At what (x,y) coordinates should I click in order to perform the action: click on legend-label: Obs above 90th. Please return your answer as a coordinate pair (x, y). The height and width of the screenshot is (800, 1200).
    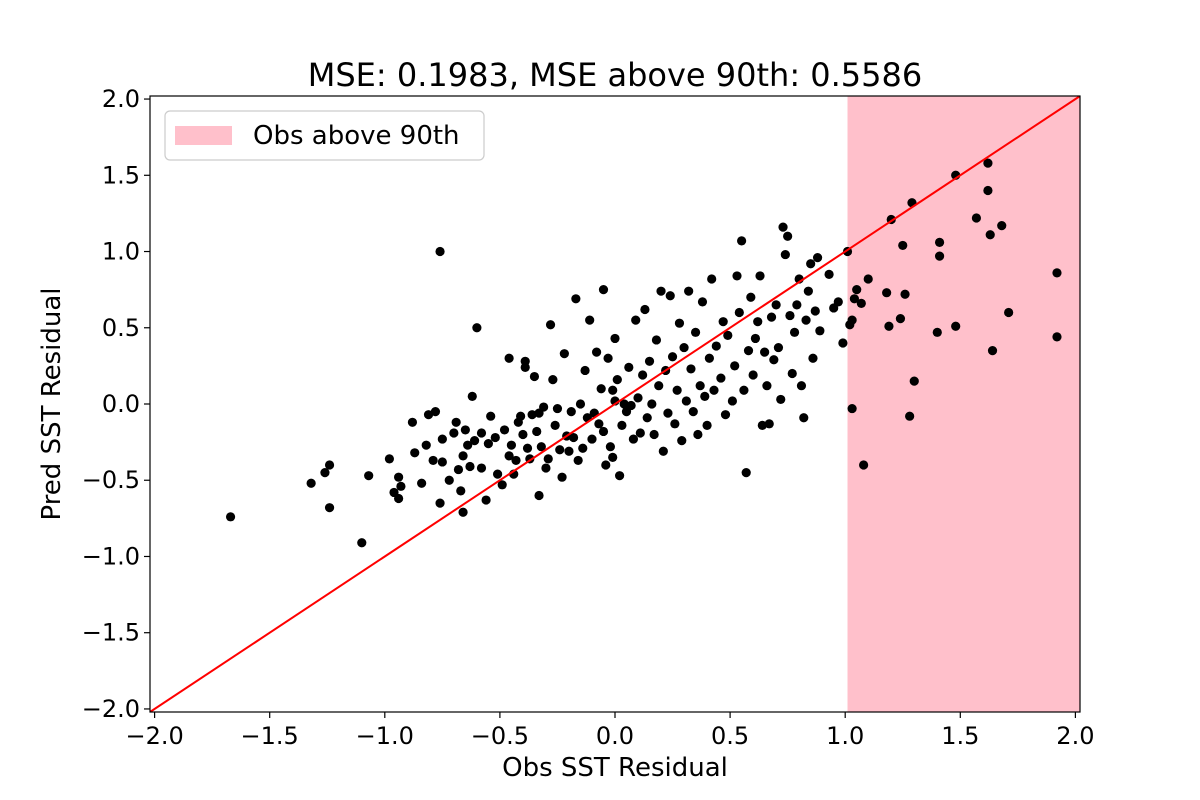
    Looking at the image, I should click on (356, 136).